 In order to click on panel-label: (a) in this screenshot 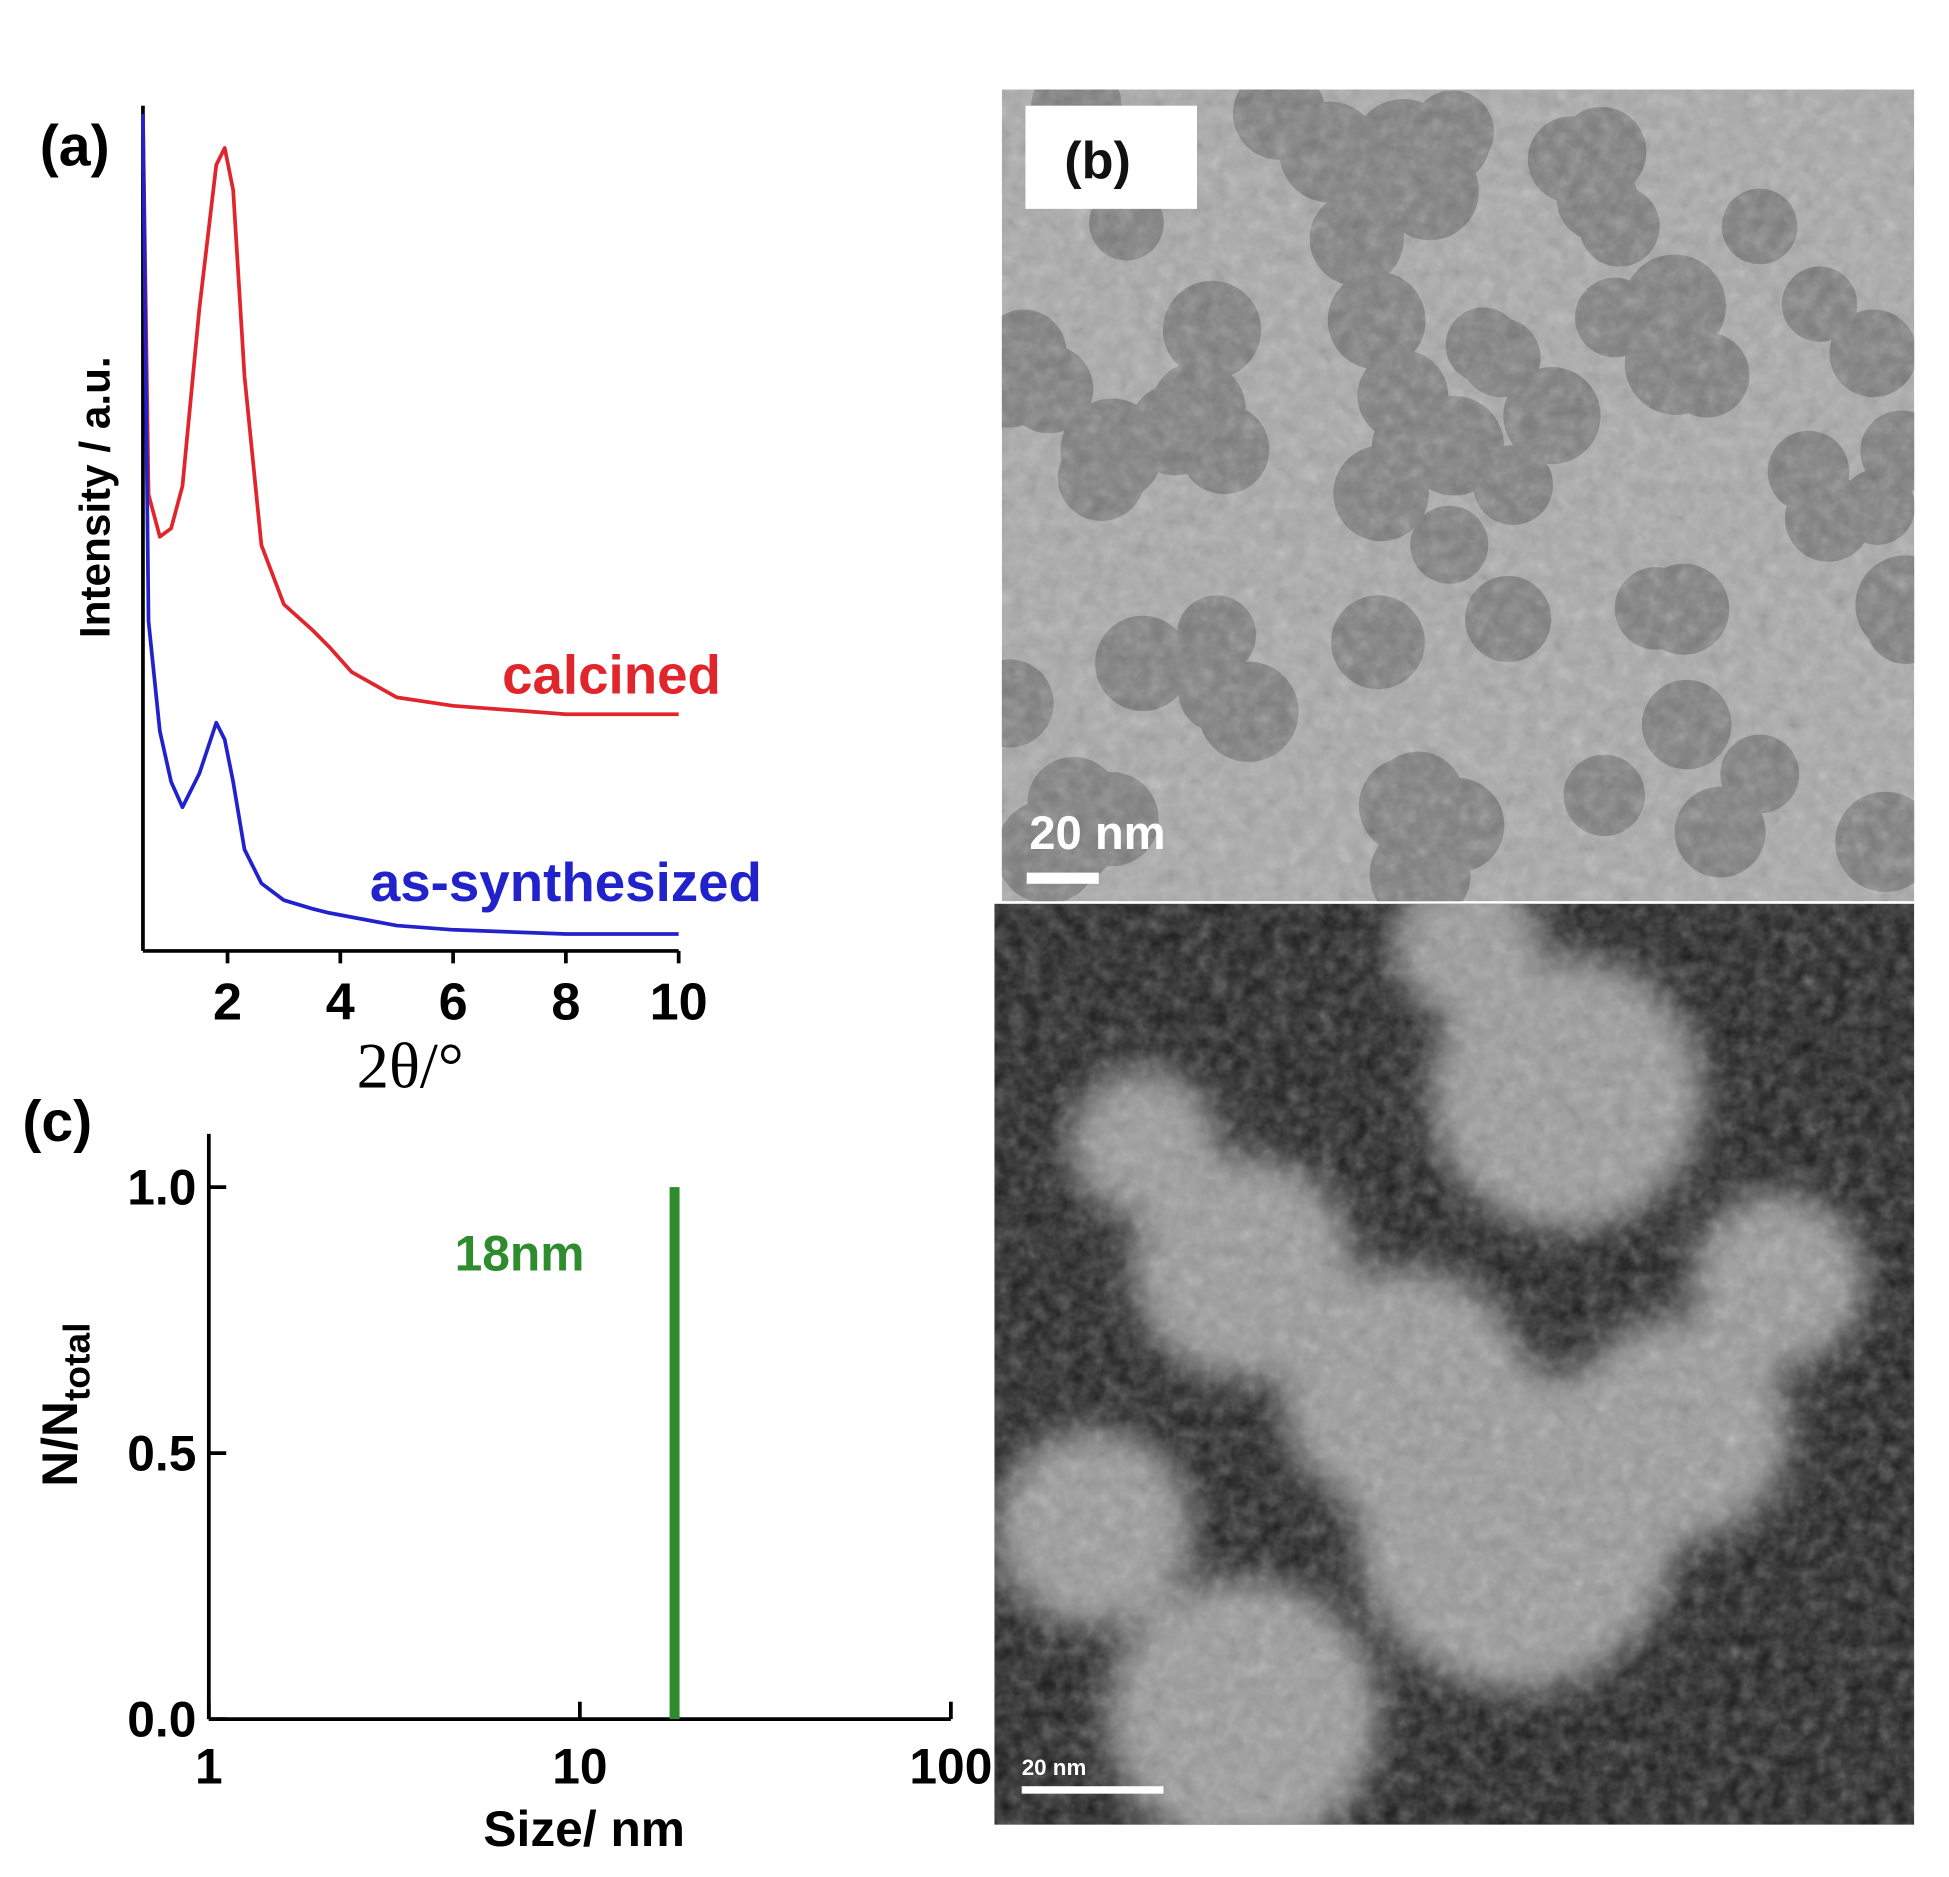, I will do `click(75, 146)`.